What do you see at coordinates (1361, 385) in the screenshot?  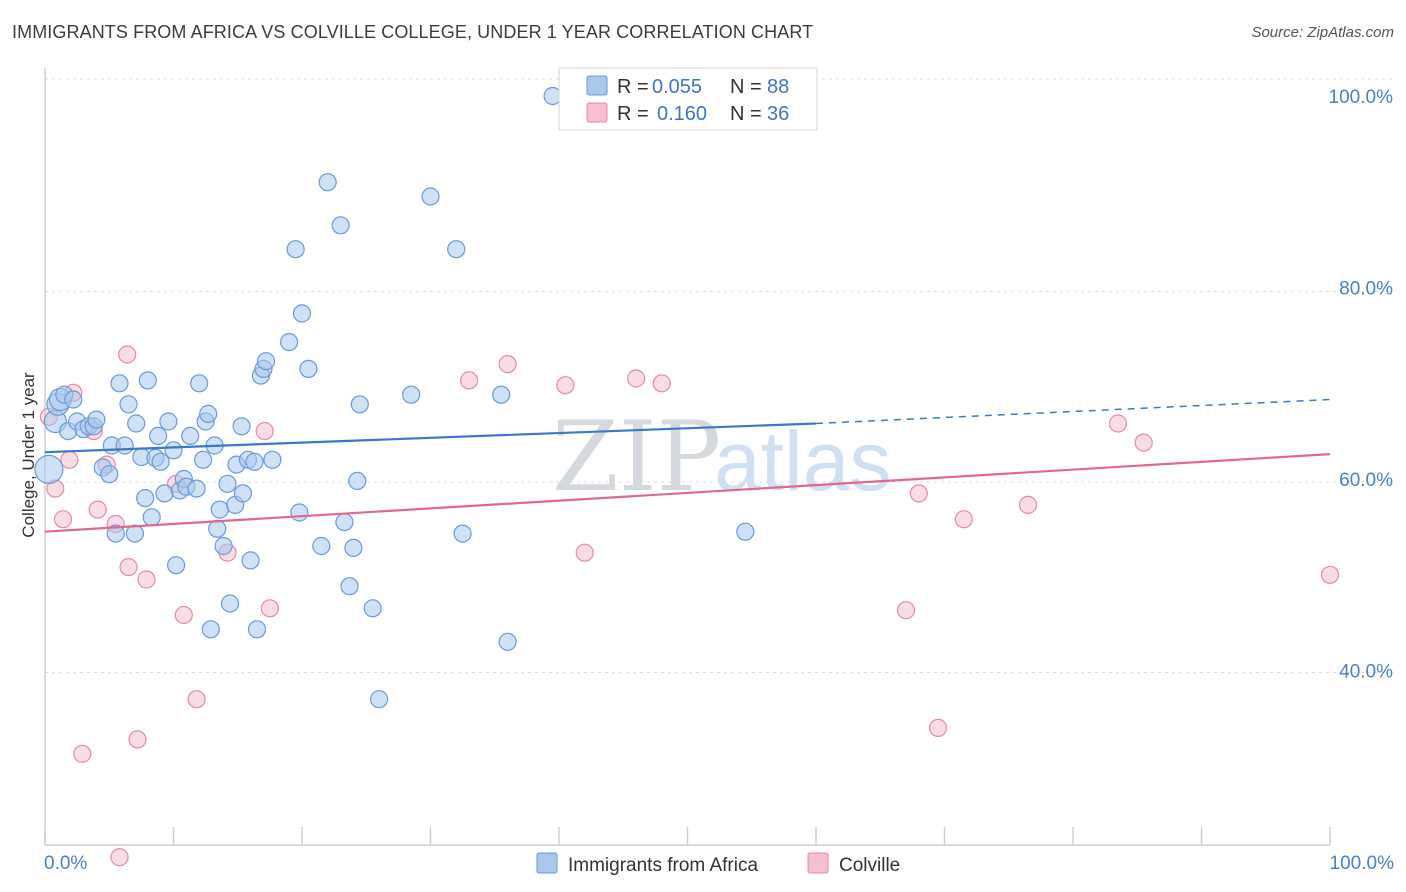 I see `y-tick-labels: 40.0% 60.0% 80.0% 100.0%` at bounding box center [1361, 385].